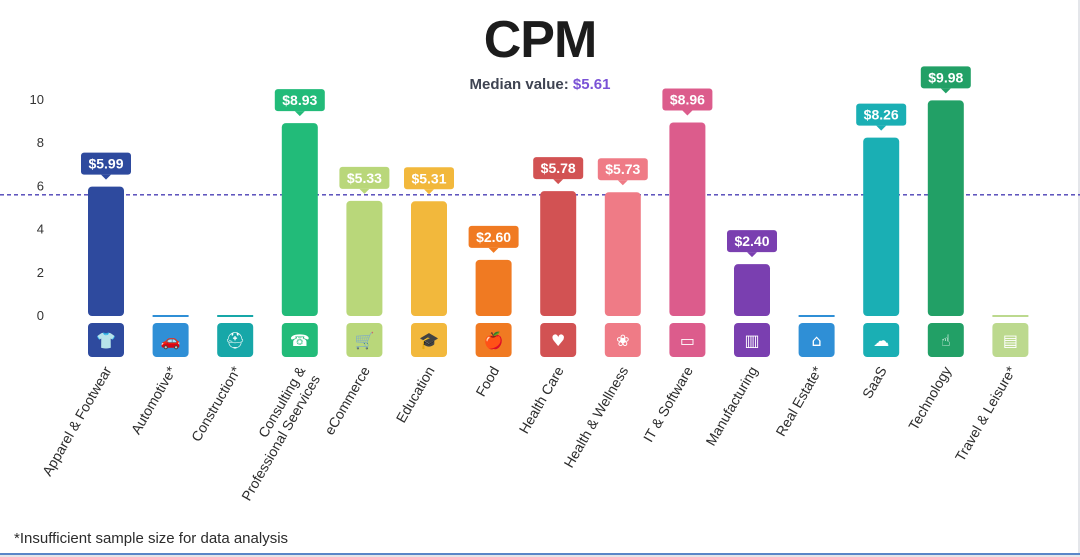  I want to click on icon-glyph: 🛒, so click(364, 340).